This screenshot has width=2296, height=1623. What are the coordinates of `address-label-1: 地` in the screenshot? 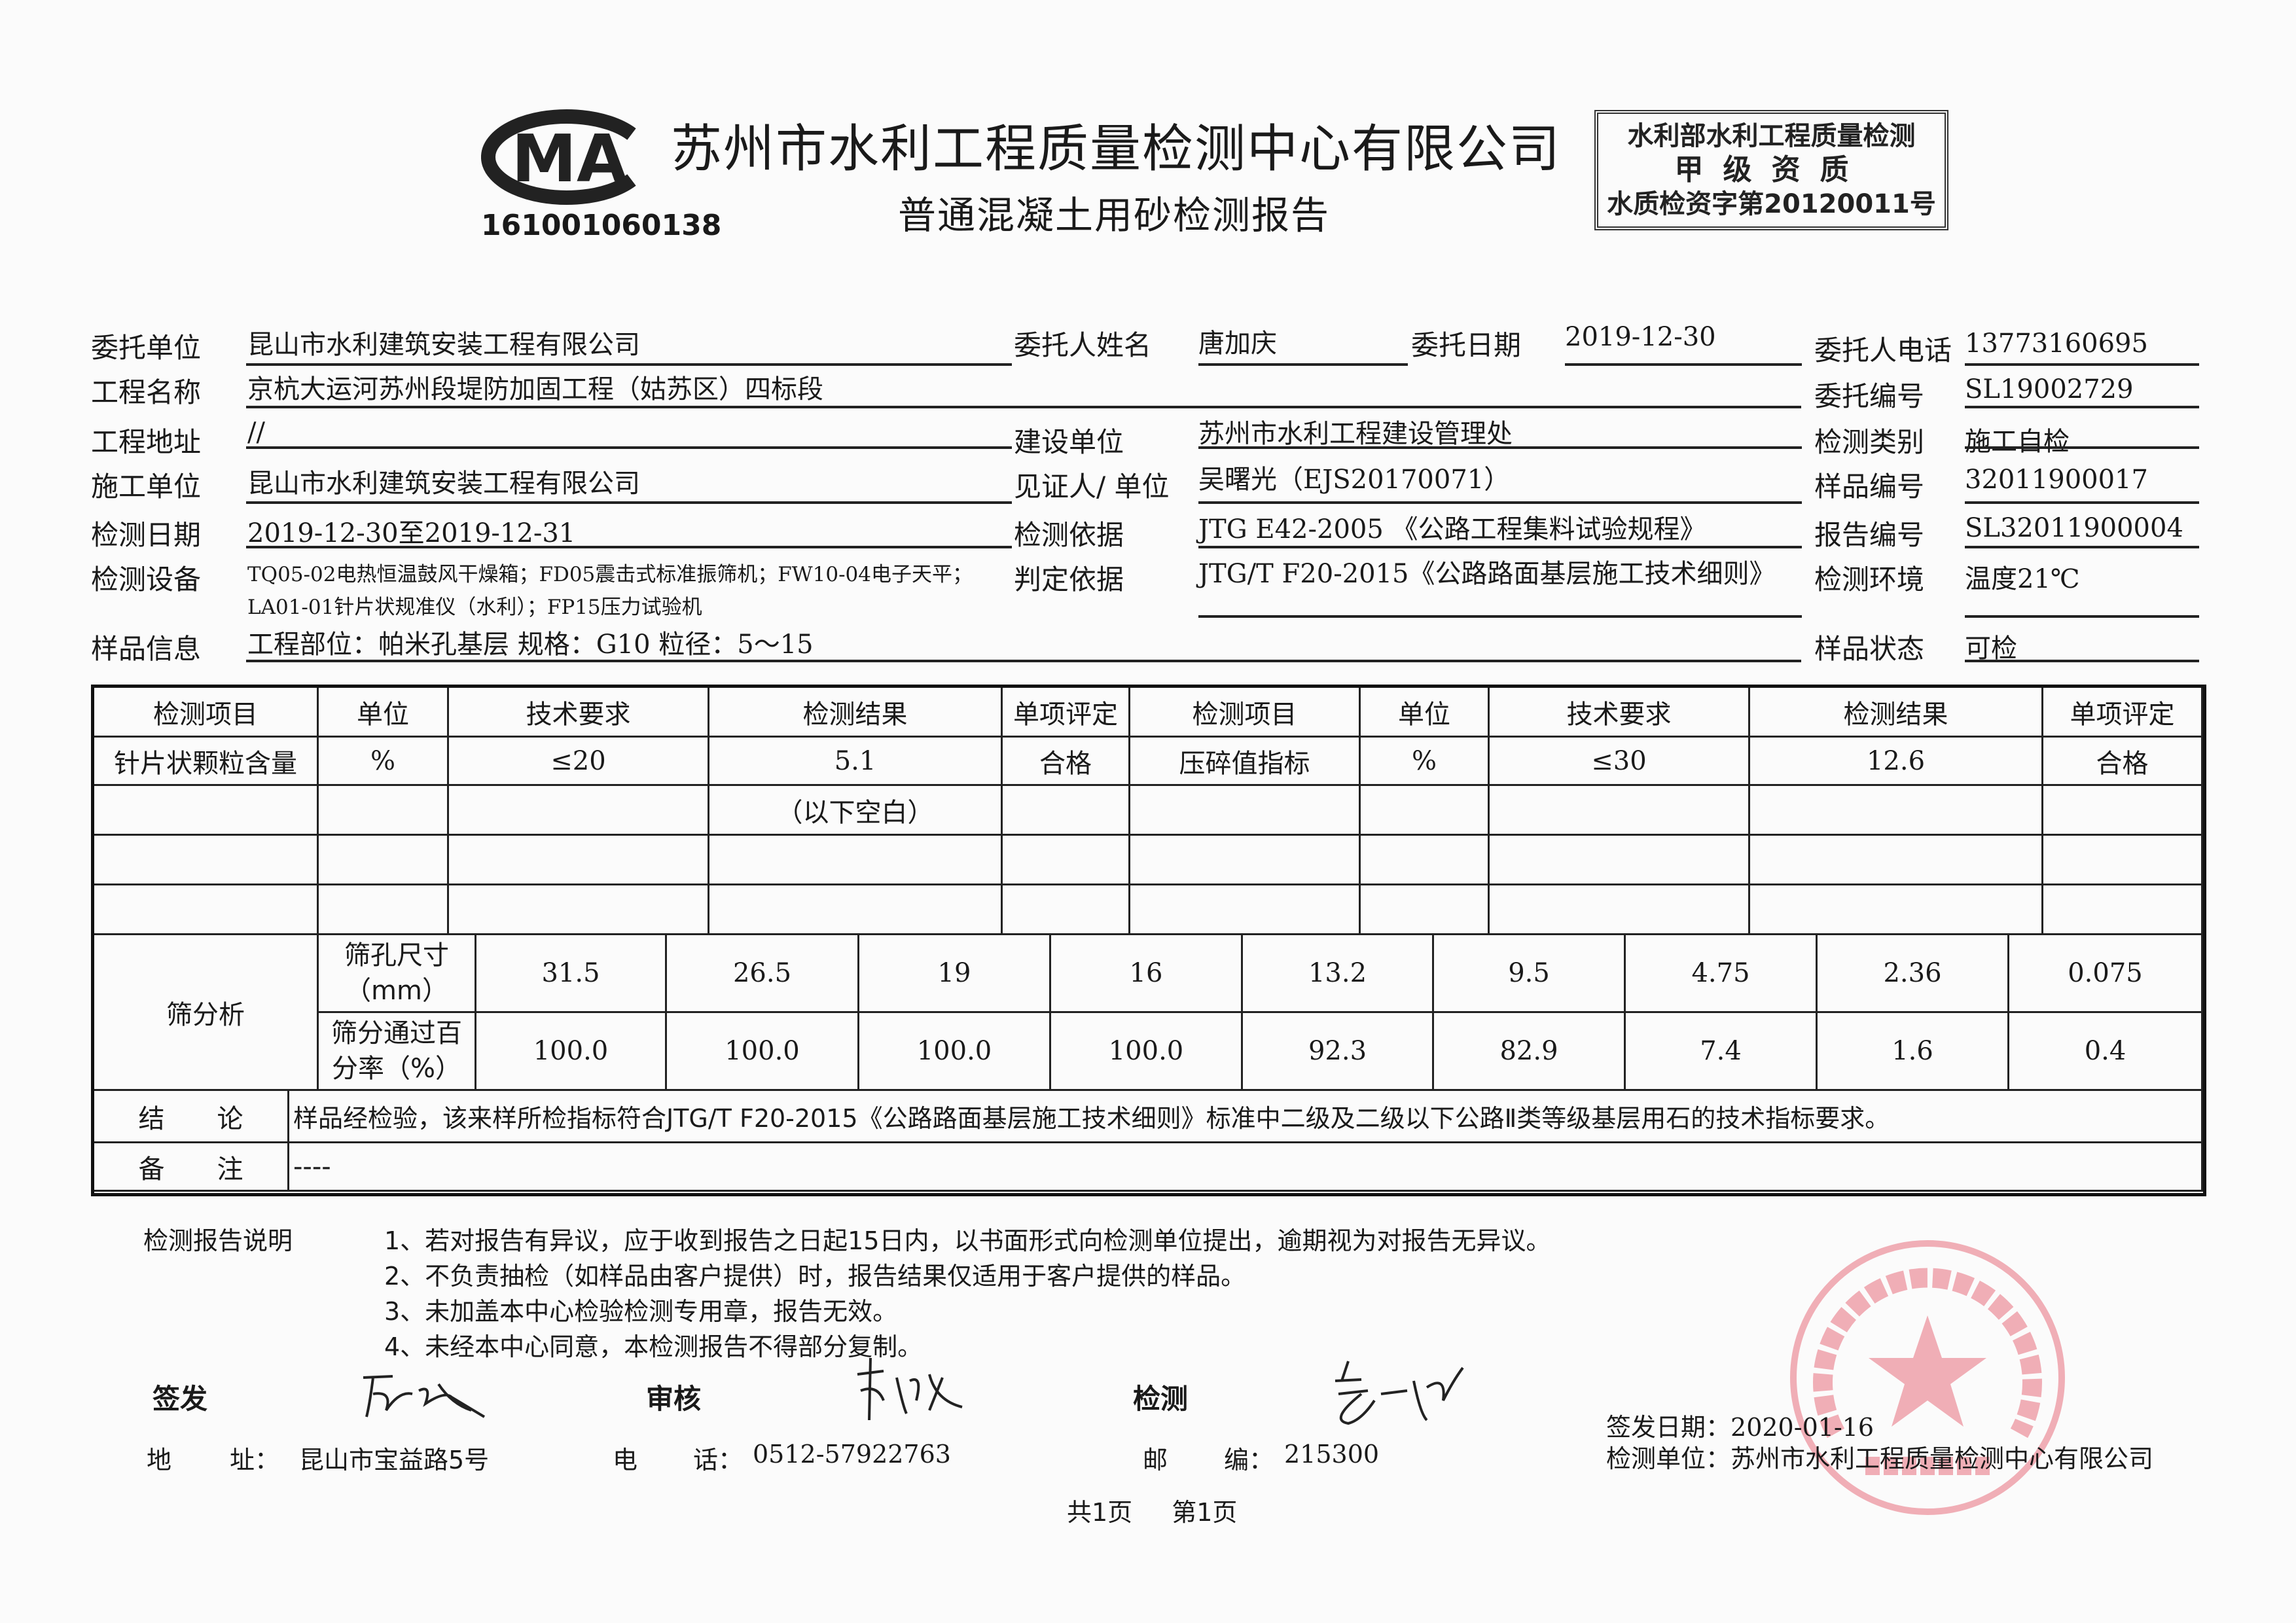 It's located at (159, 1460).